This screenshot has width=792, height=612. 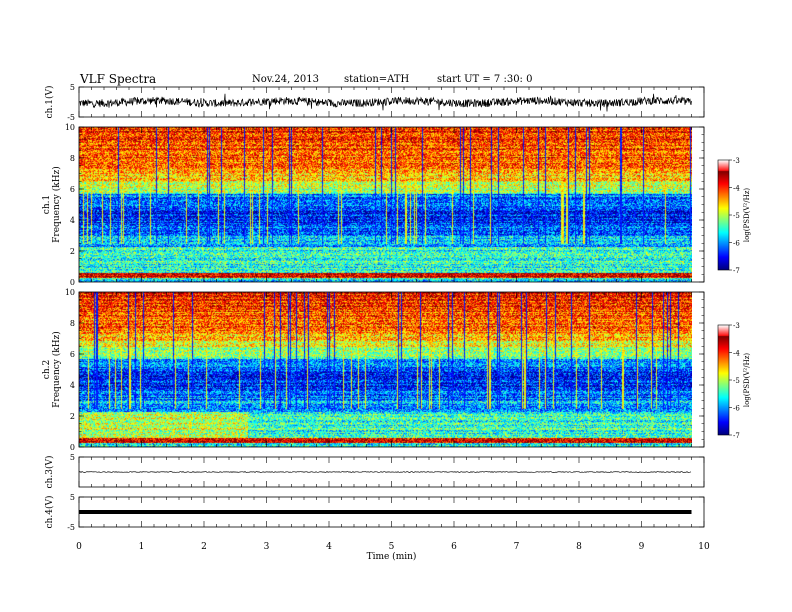 I want to click on x-tick-label: 4, so click(x=329, y=547).